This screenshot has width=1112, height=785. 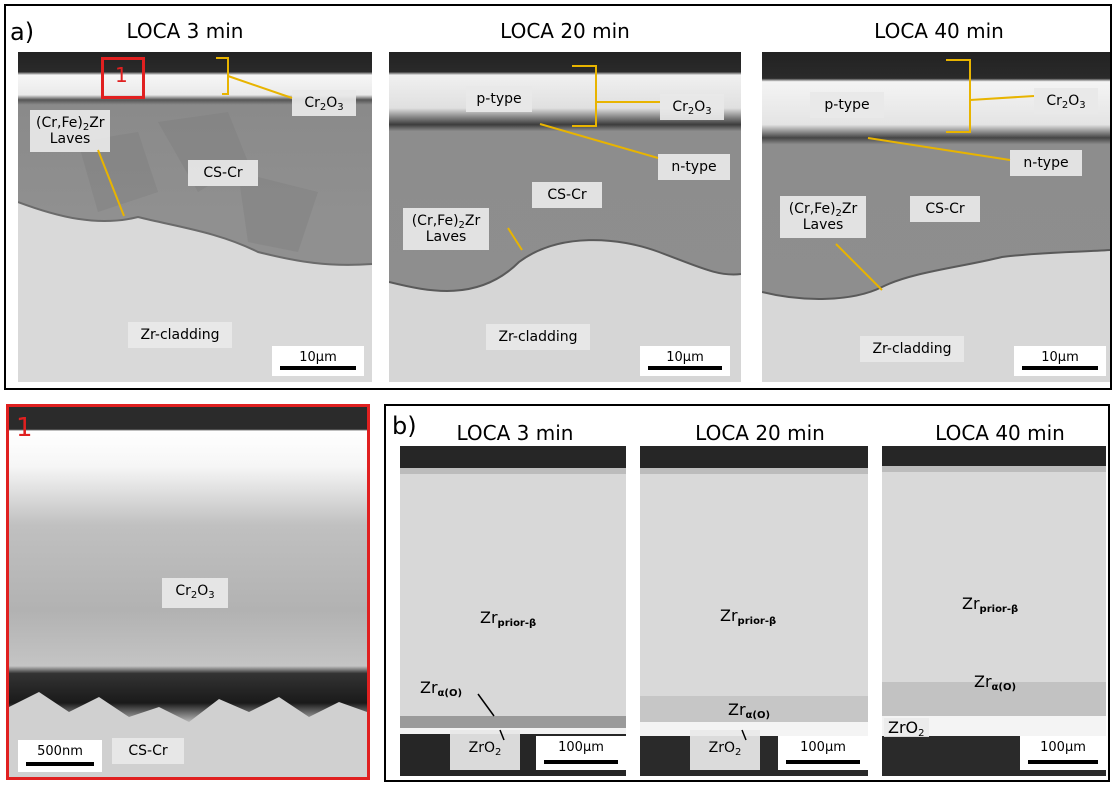 I want to click on scale-bar-b2: 100μm, so click(x=823, y=753).